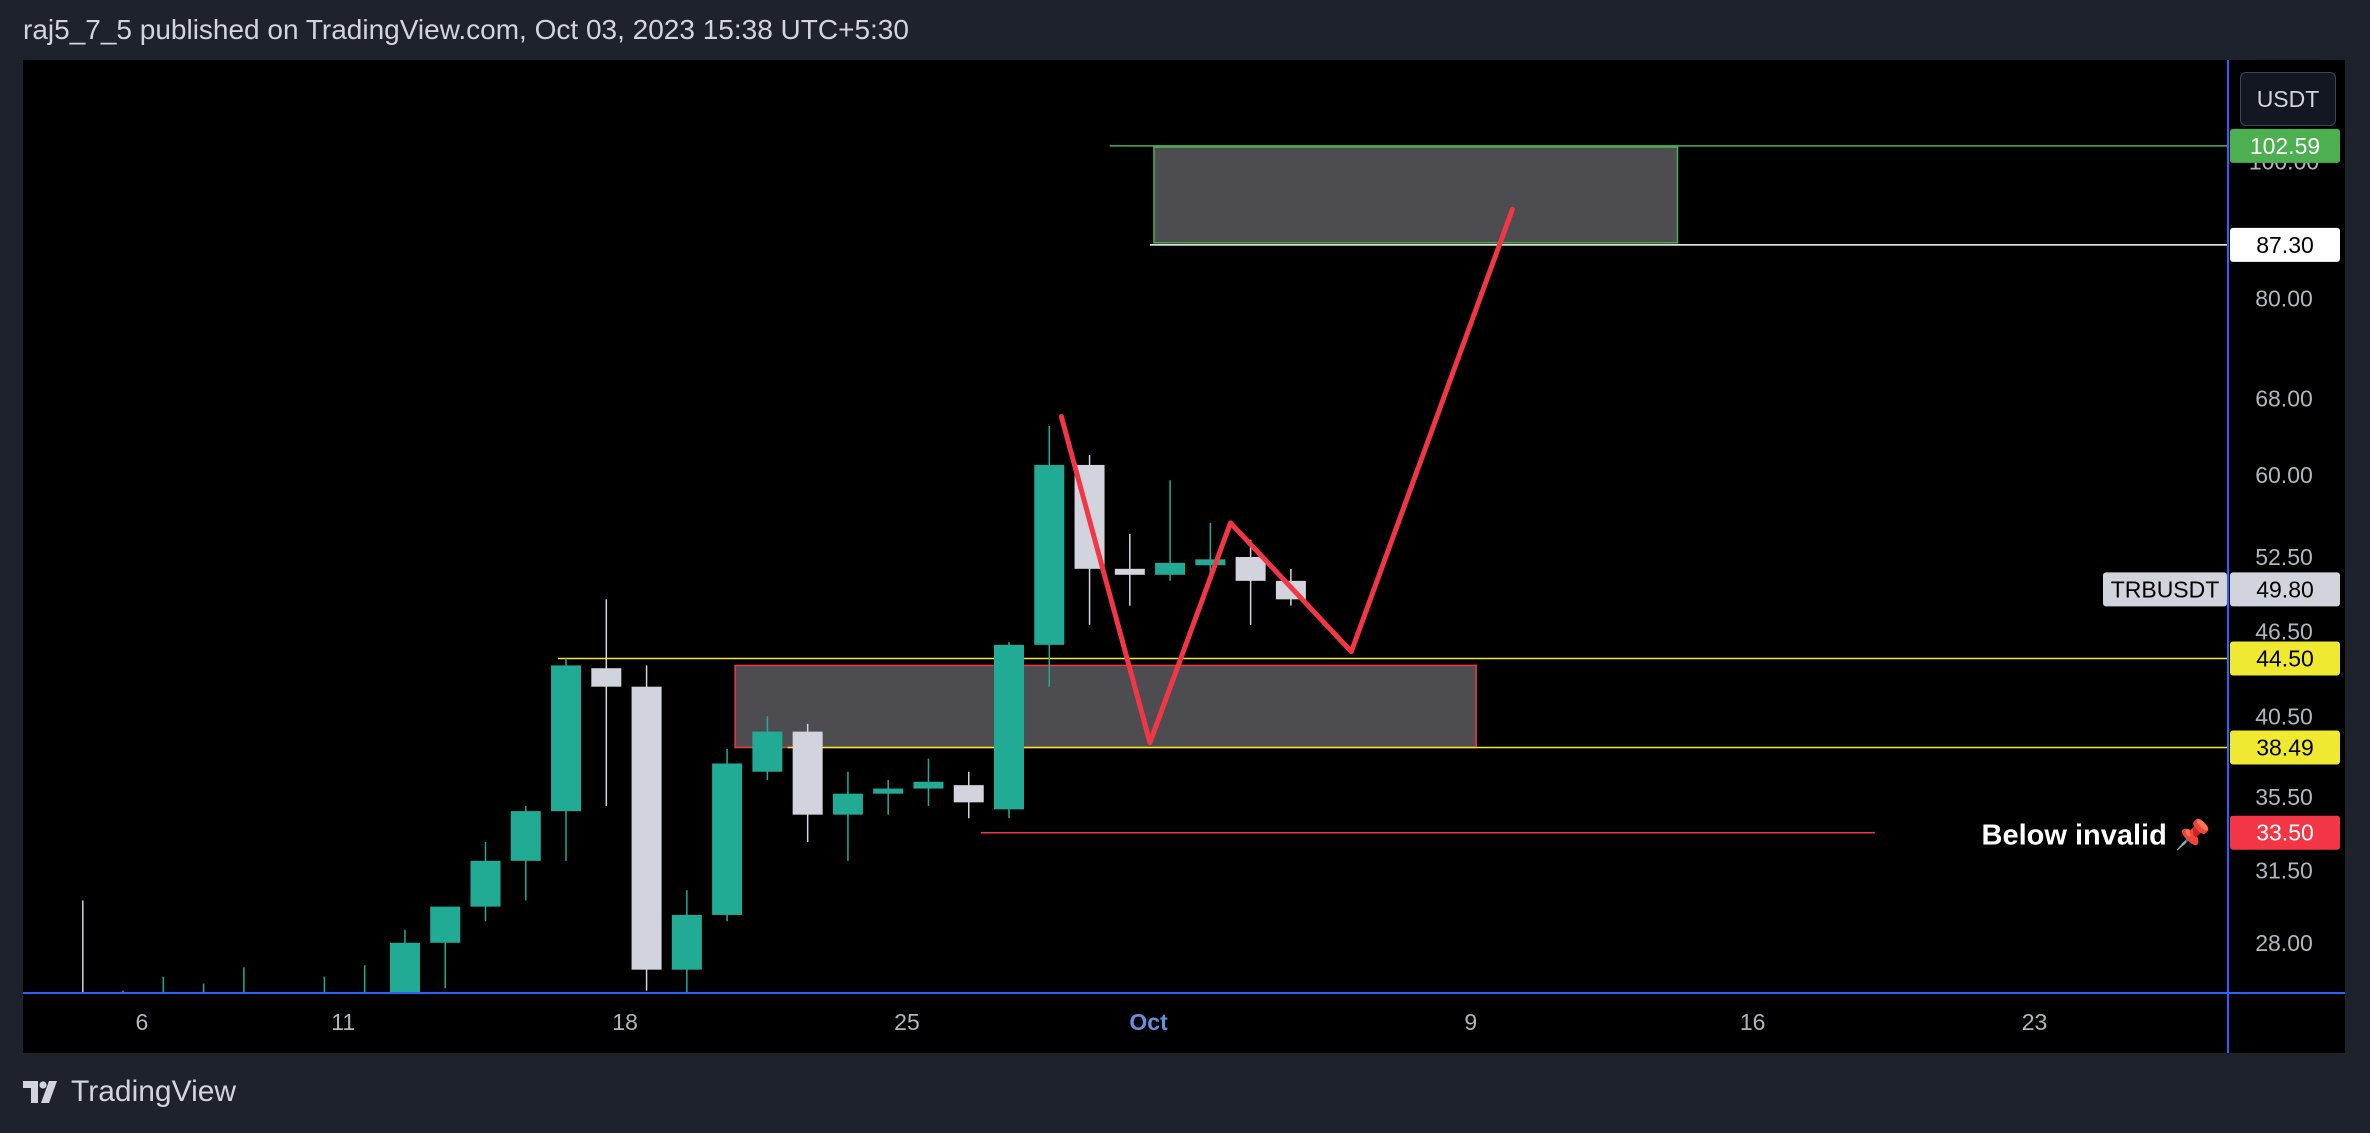 Image resolution: width=2370 pixels, height=1133 pixels. I want to click on symbol-label-box, so click(2165, 589).